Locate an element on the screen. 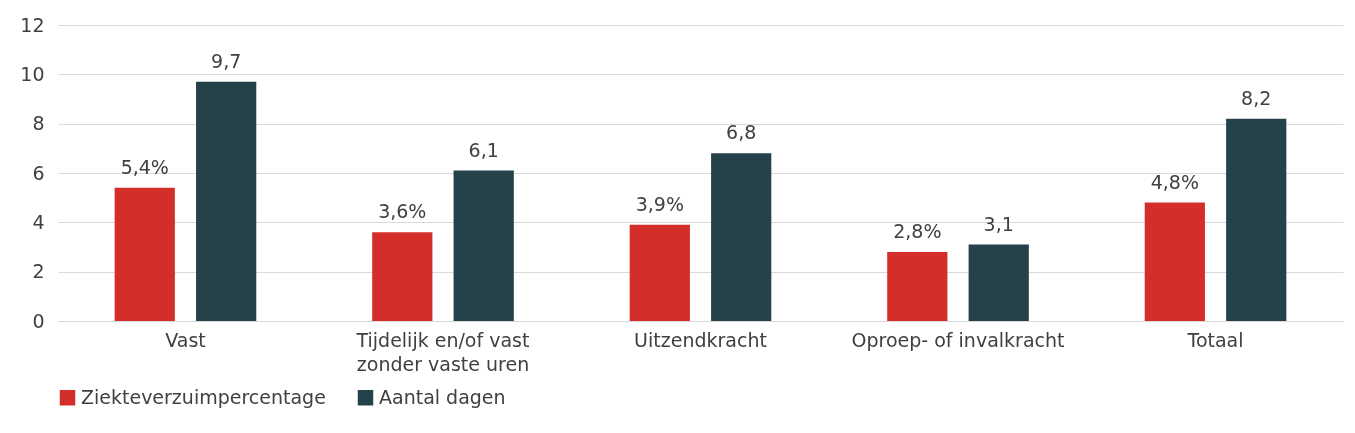 This screenshot has width=1355, height=433. y-tick-label: 2 is located at coordinates (38, 271).